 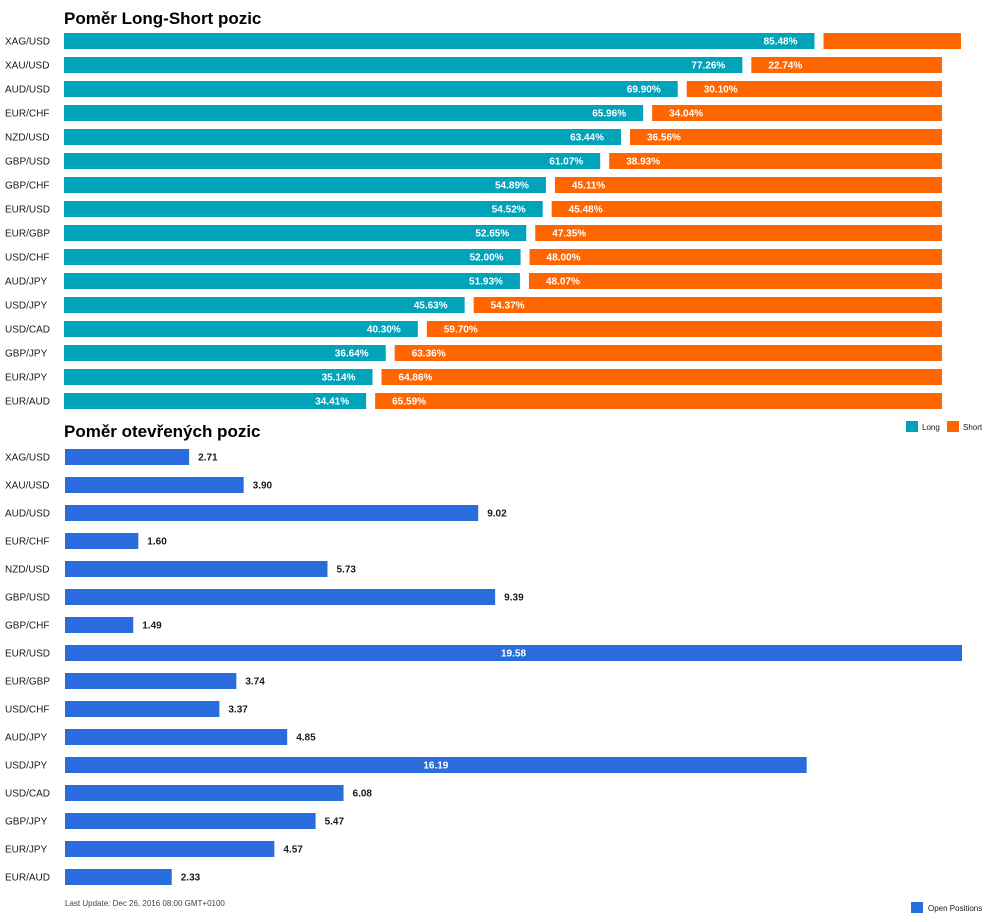 What do you see at coordinates (335, 822) in the screenshot?
I see `open-positions-value: 5.47` at bounding box center [335, 822].